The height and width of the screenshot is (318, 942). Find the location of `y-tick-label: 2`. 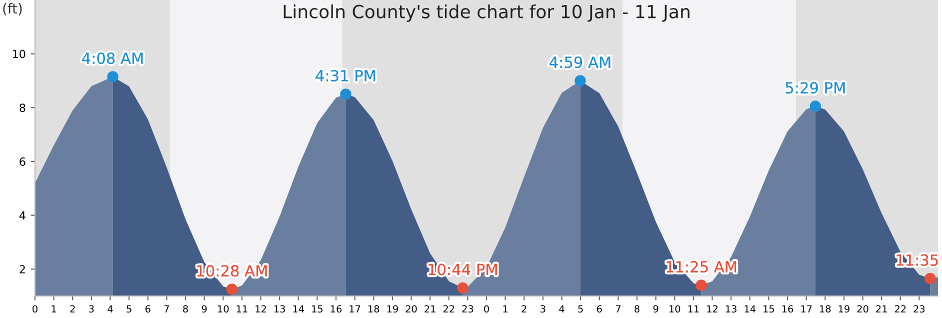

y-tick-label: 2 is located at coordinates (22, 269).